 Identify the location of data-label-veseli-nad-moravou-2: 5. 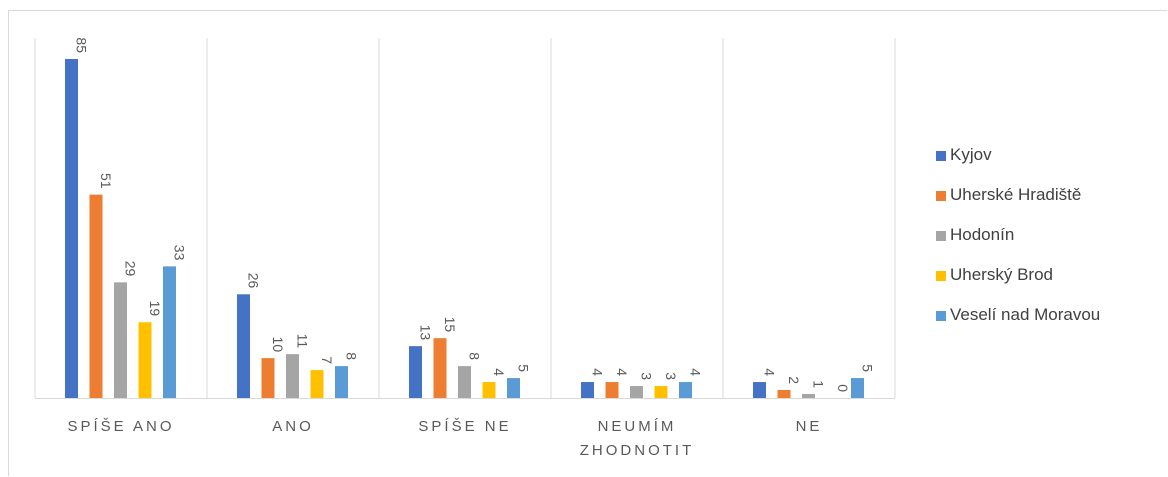
(524, 368).